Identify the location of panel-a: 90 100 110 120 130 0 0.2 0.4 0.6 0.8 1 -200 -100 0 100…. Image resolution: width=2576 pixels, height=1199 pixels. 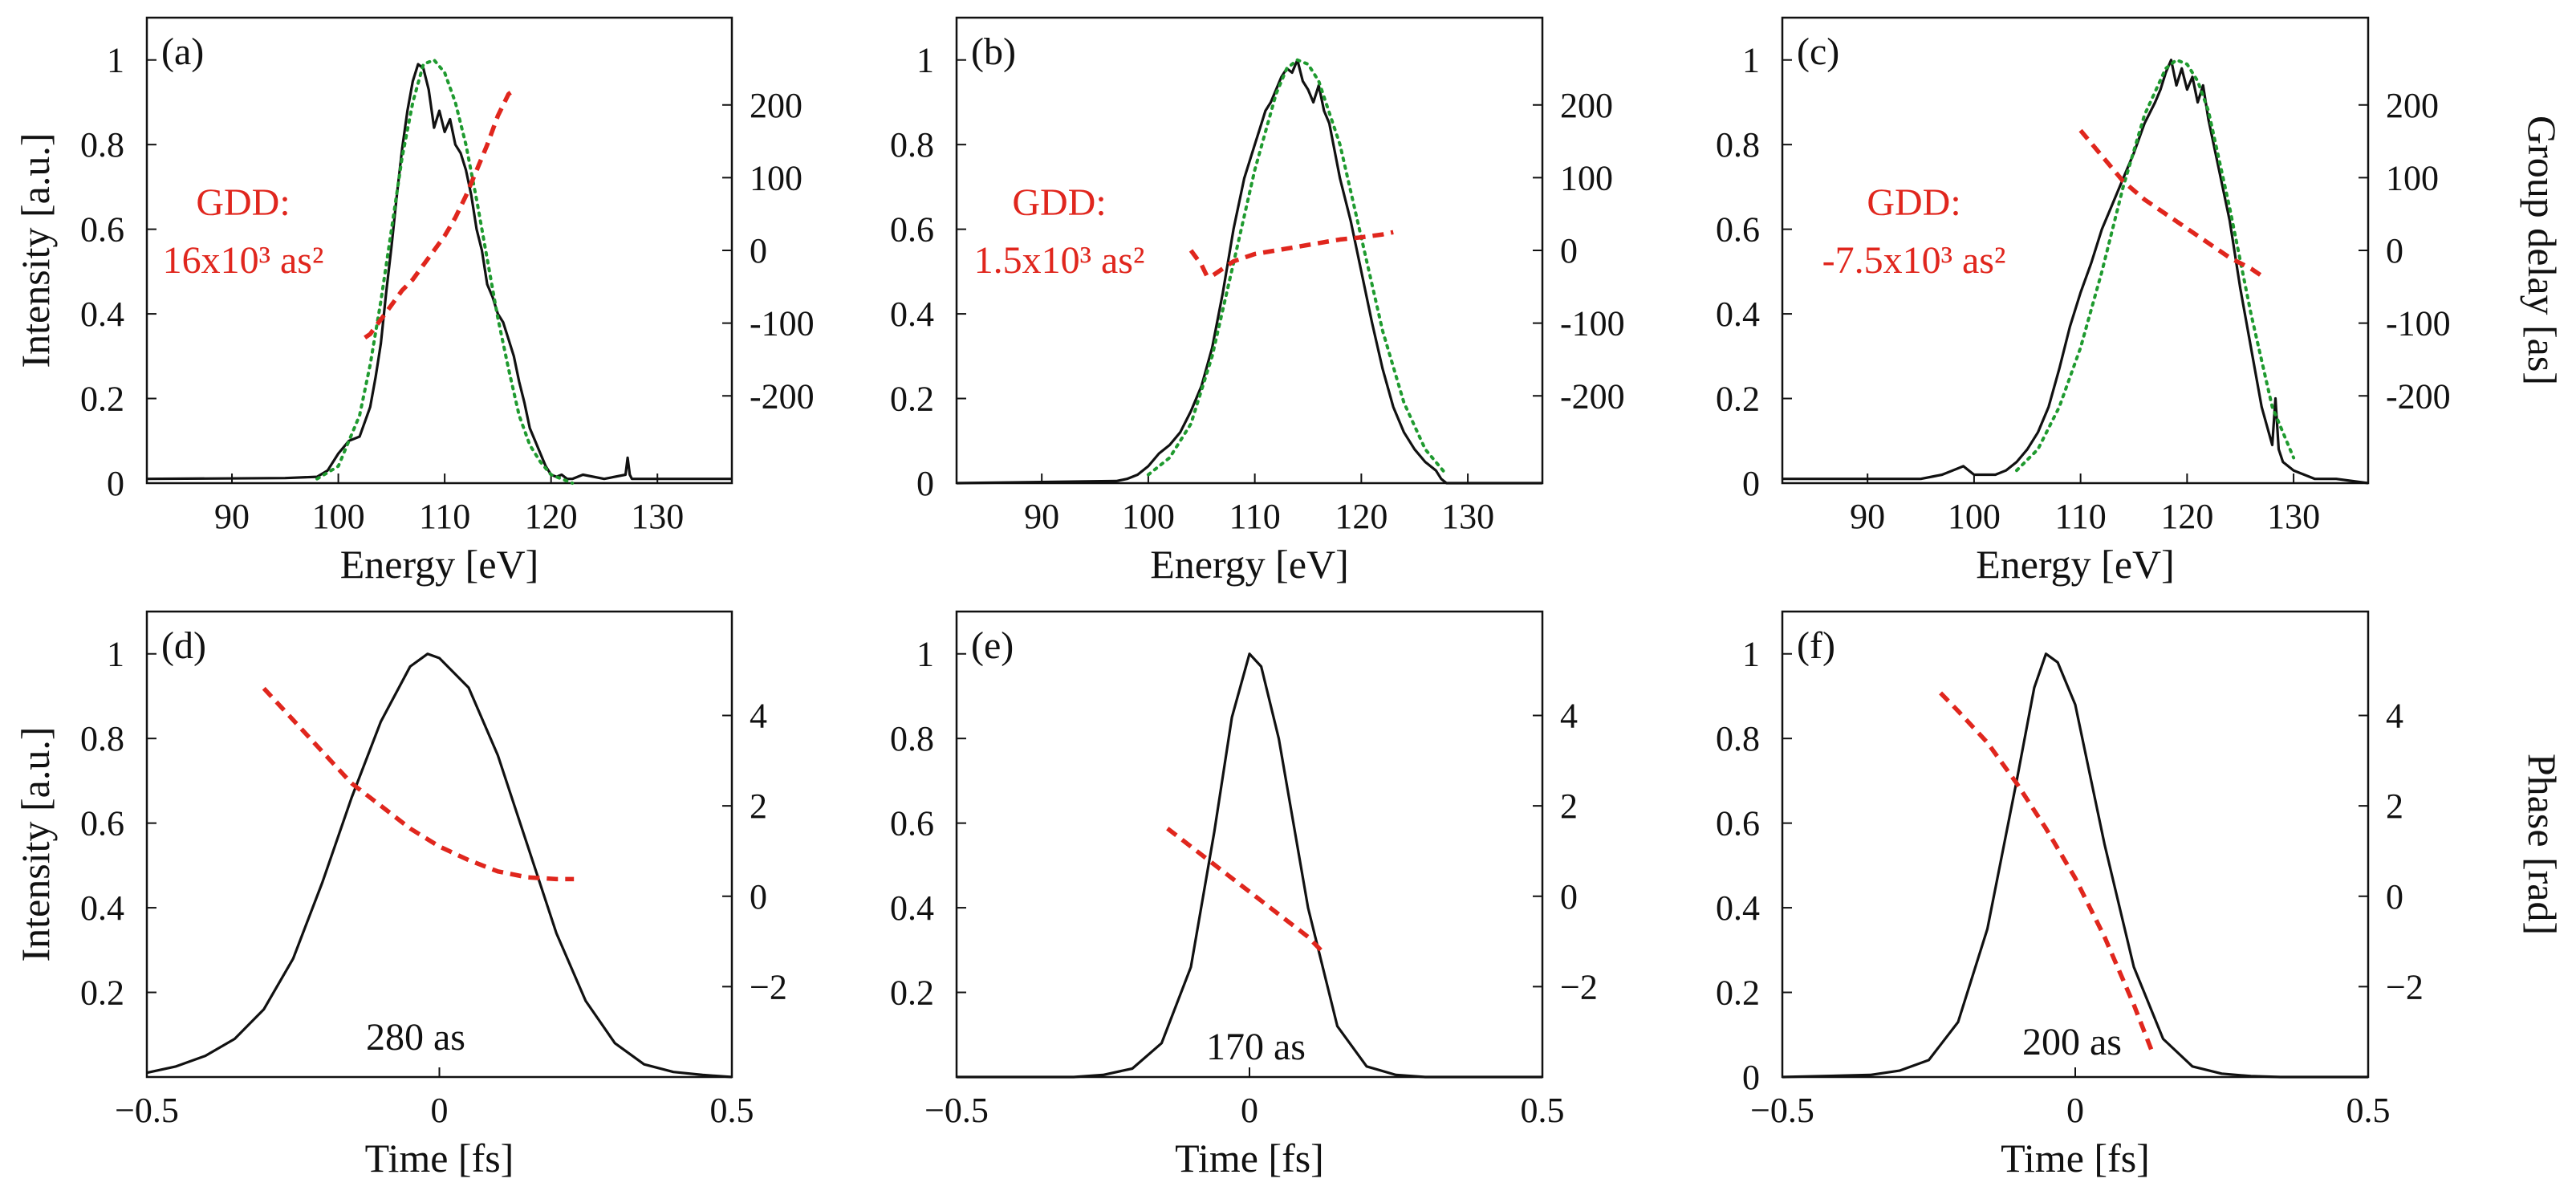
(414, 301).